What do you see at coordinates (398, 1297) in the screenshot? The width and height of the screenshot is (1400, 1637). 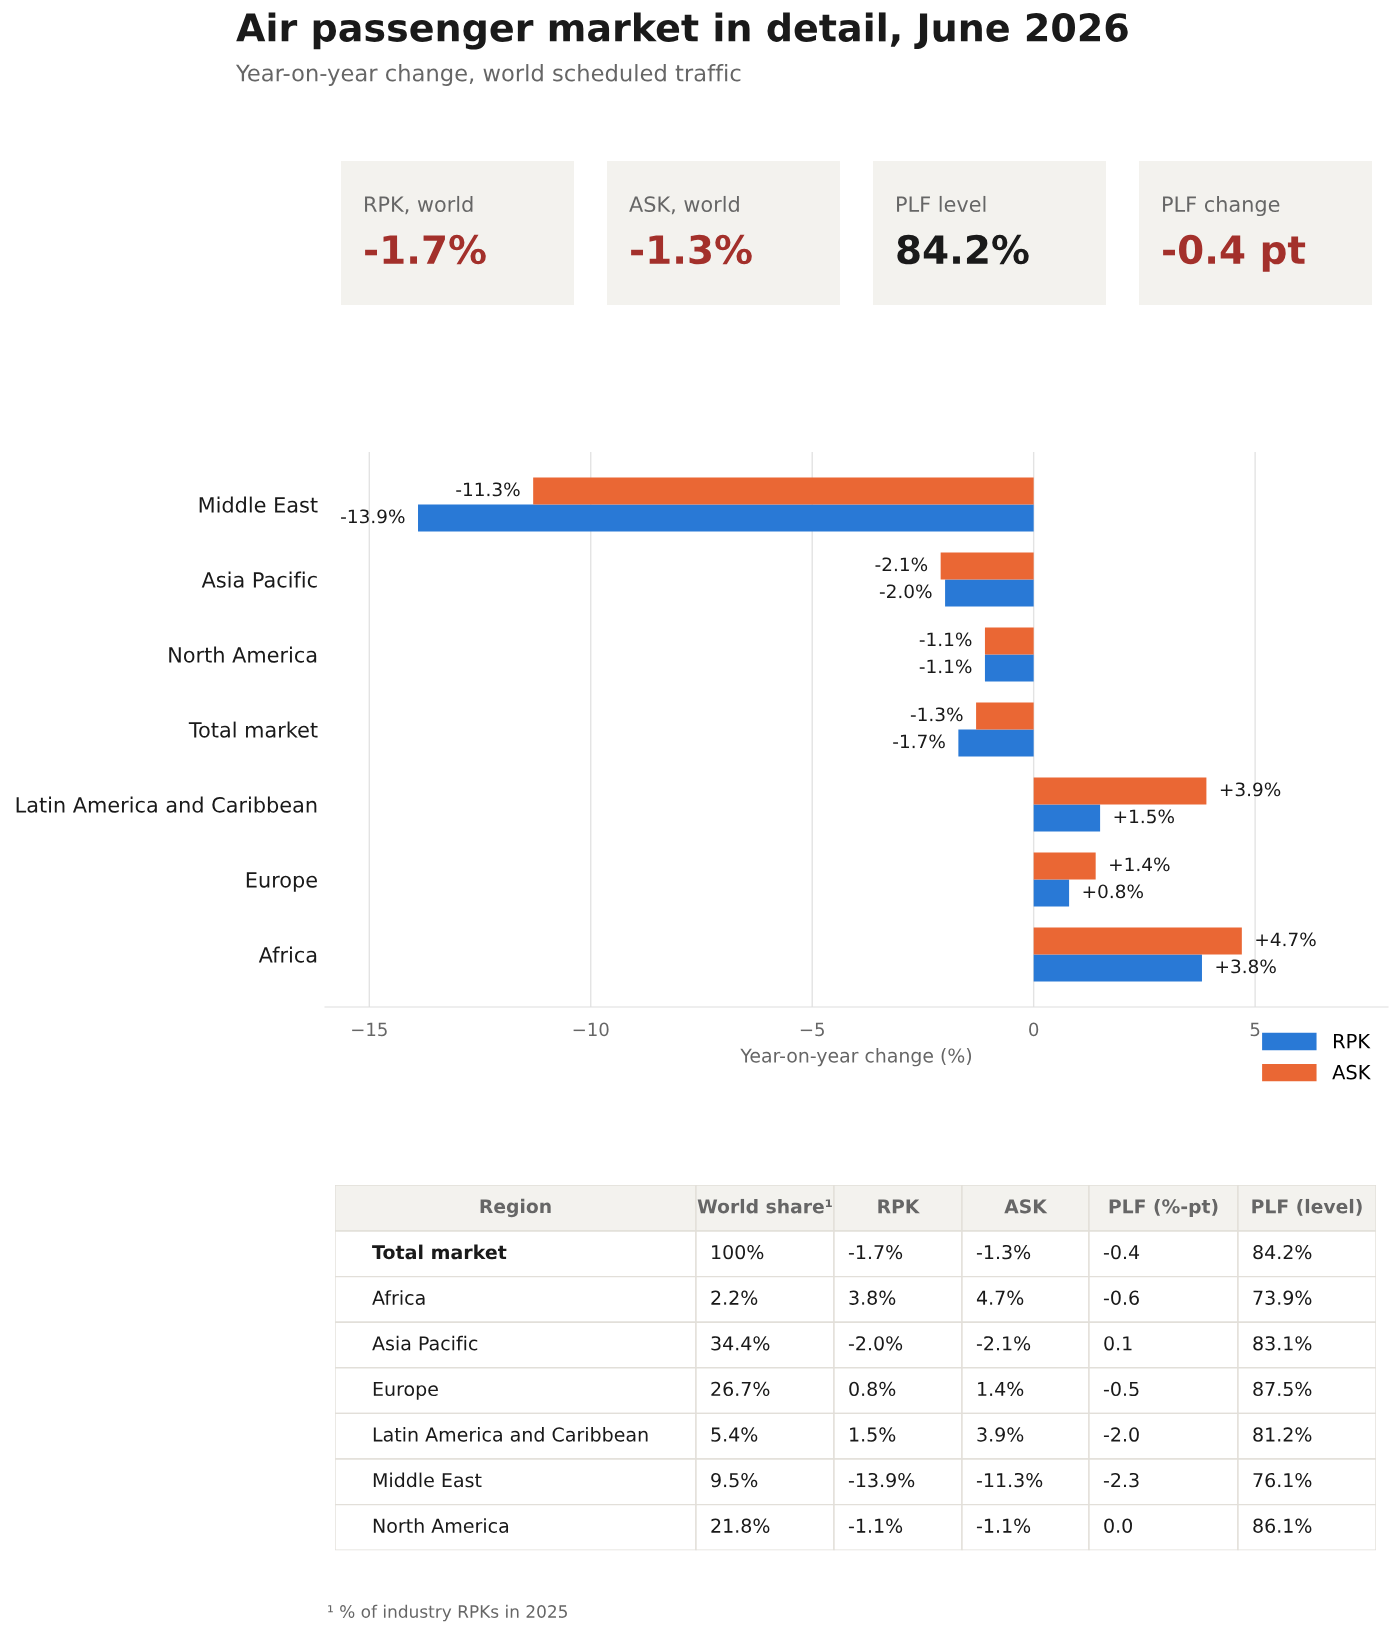 I see `text: Africa` at bounding box center [398, 1297].